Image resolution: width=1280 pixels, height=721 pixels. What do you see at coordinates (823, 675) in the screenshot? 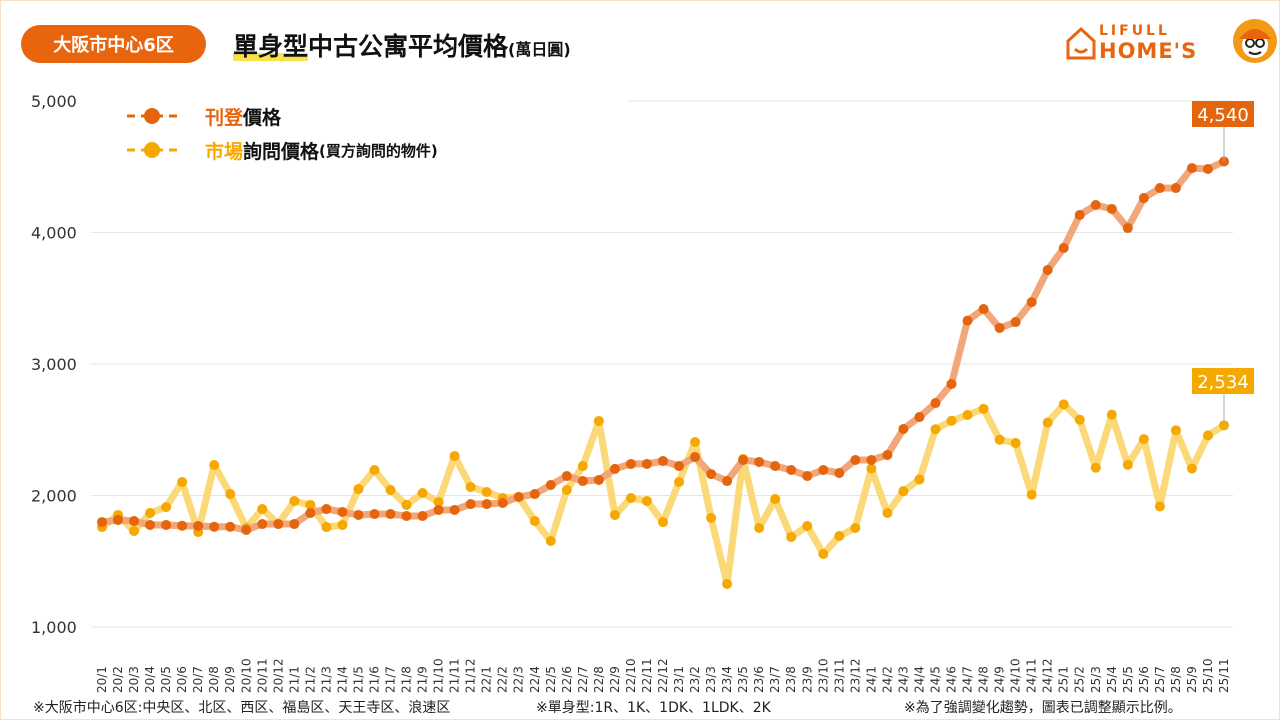
I see `x-tick-label: 23/10` at bounding box center [823, 675].